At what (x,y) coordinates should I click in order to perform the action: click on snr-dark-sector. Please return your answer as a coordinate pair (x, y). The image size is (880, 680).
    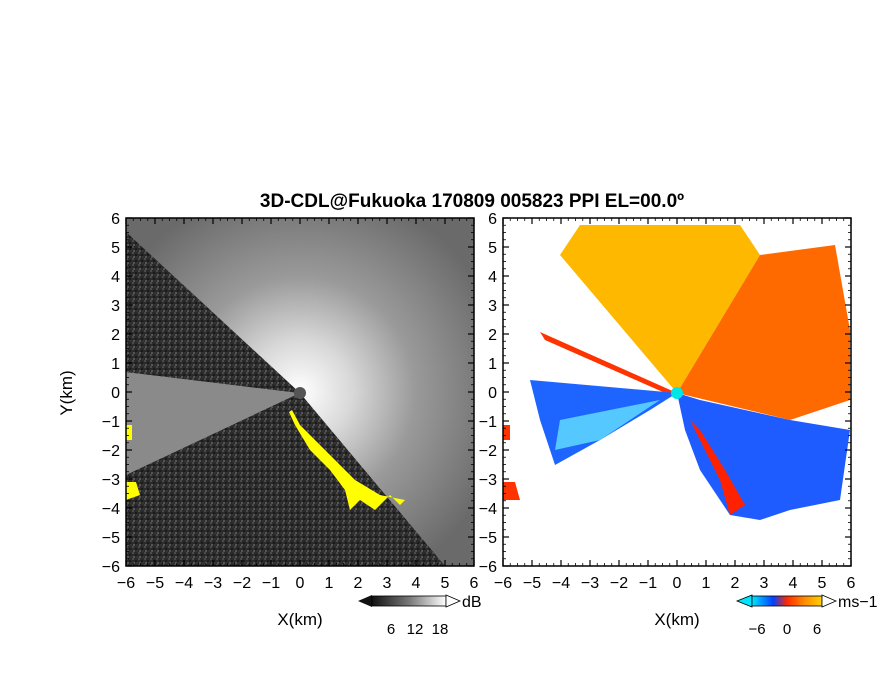
    Looking at the image, I should click on (213, 341).